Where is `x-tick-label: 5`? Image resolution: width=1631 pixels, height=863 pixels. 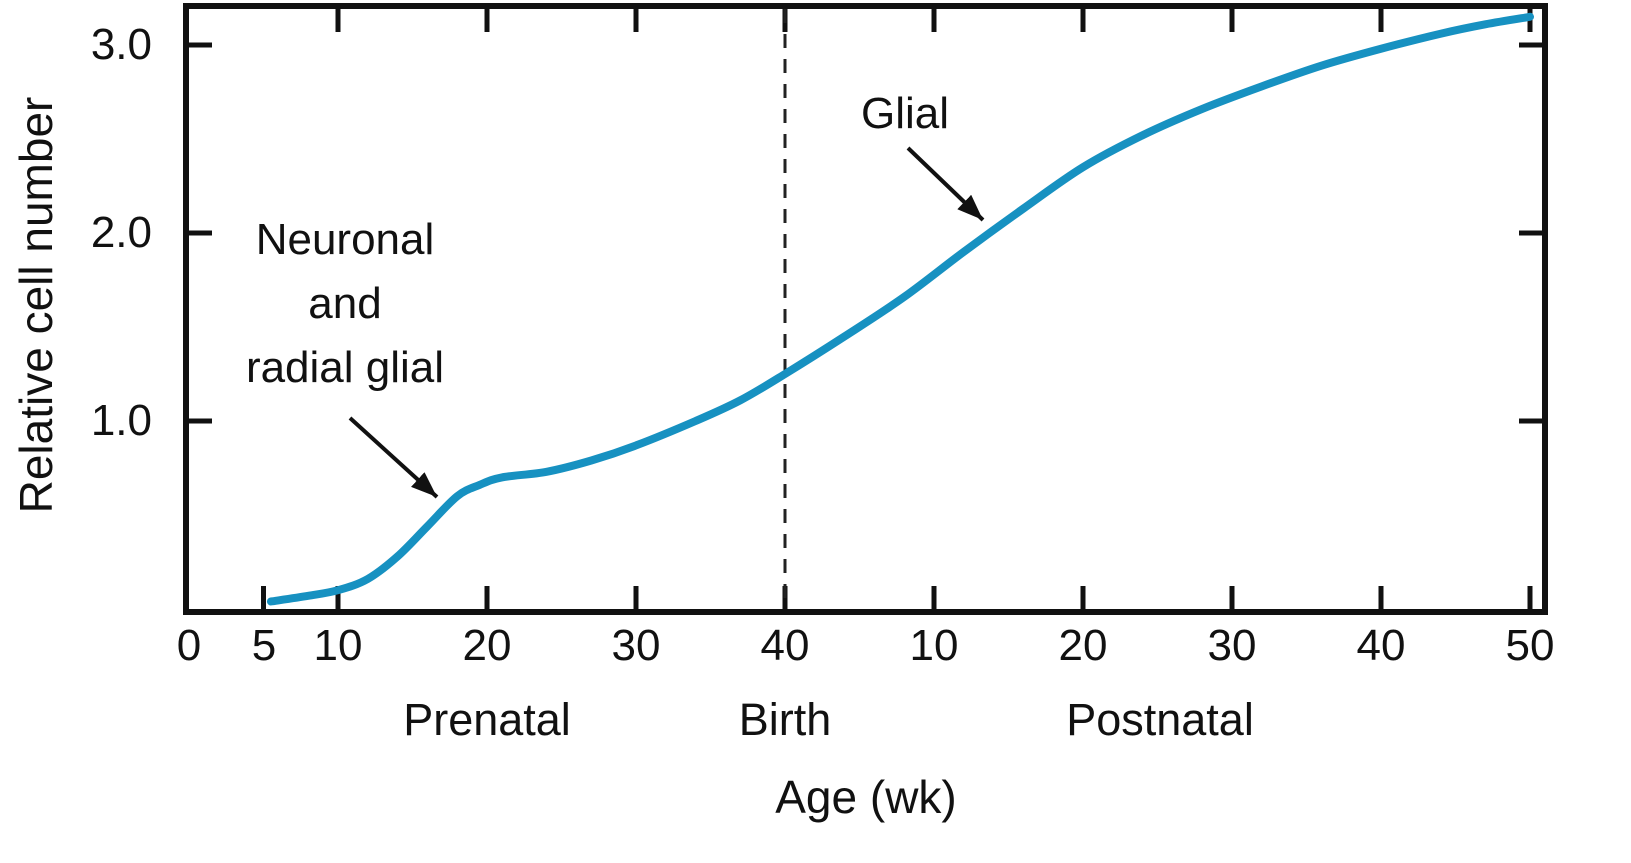 x-tick-label: 5 is located at coordinates (264, 645).